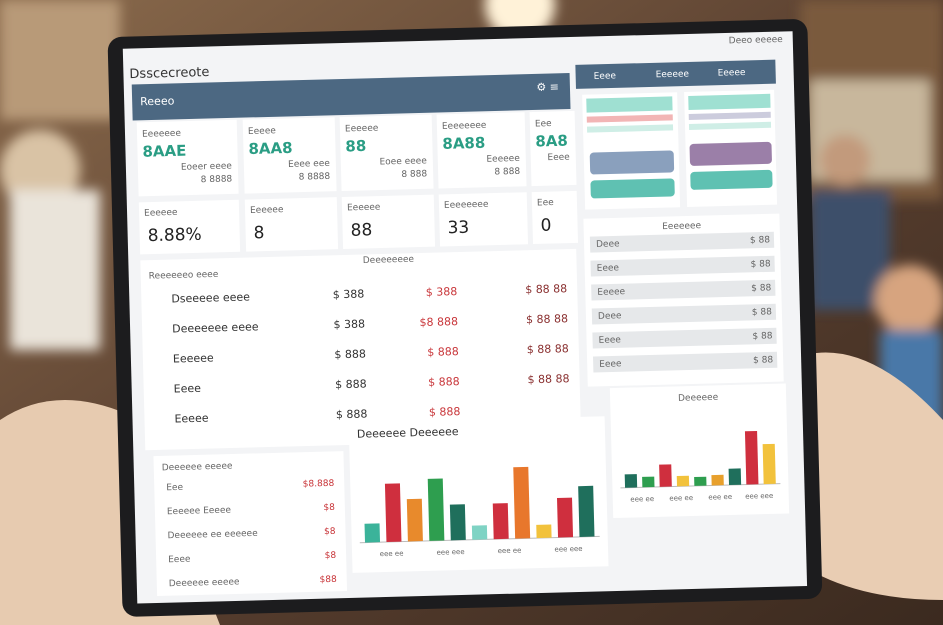 The height and width of the screenshot is (625, 943). Describe the element at coordinates (217, 179) in the screenshot. I see `kpi-sub: 8 8888` at that location.